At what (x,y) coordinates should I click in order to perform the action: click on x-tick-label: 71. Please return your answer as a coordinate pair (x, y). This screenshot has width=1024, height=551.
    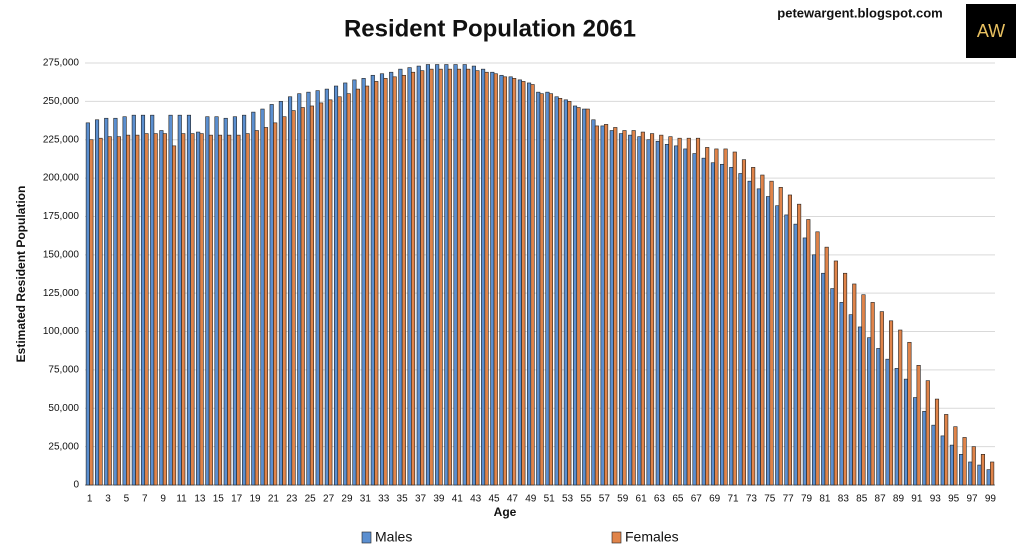
    Looking at the image, I should click on (733, 499).